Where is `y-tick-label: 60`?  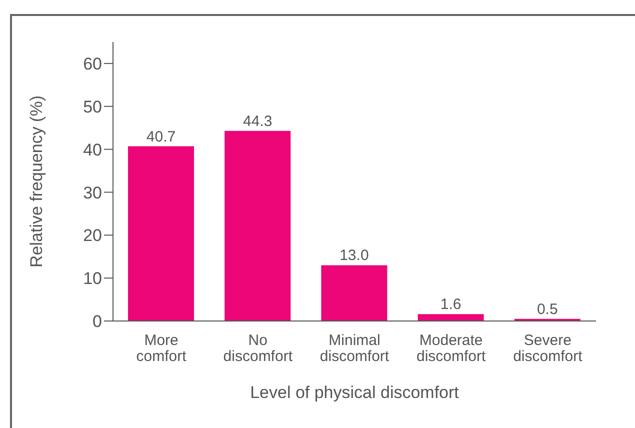
y-tick-label: 60 is located at coordinates (92, 64).